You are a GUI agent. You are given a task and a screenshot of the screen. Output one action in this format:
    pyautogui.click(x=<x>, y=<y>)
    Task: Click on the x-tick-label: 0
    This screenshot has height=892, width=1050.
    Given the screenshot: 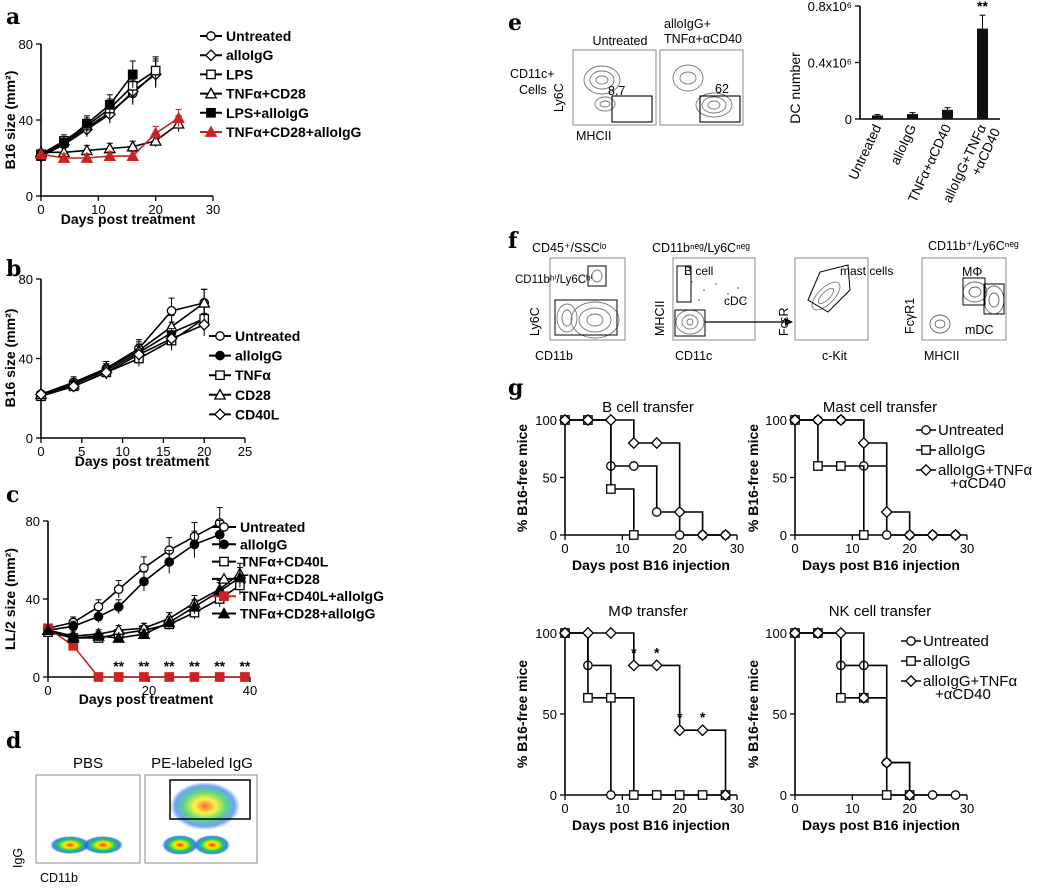 What is the action you would take?
    pyautogui.click(x=47, y=690)
    